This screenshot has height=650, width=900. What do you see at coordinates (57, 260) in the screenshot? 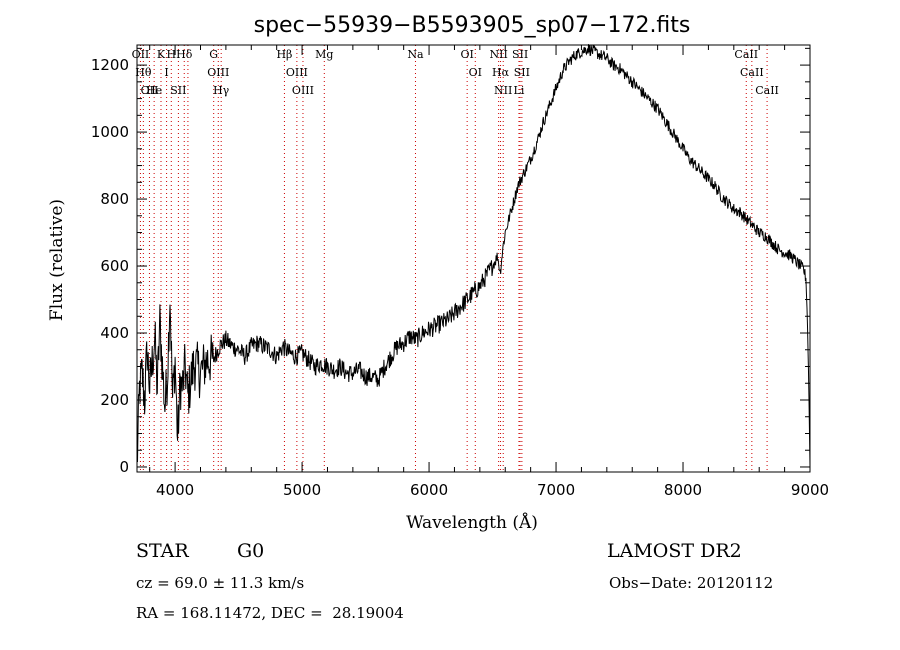
I see `y-axis-title: Flux (relative)` at bounding box center [57, 260].